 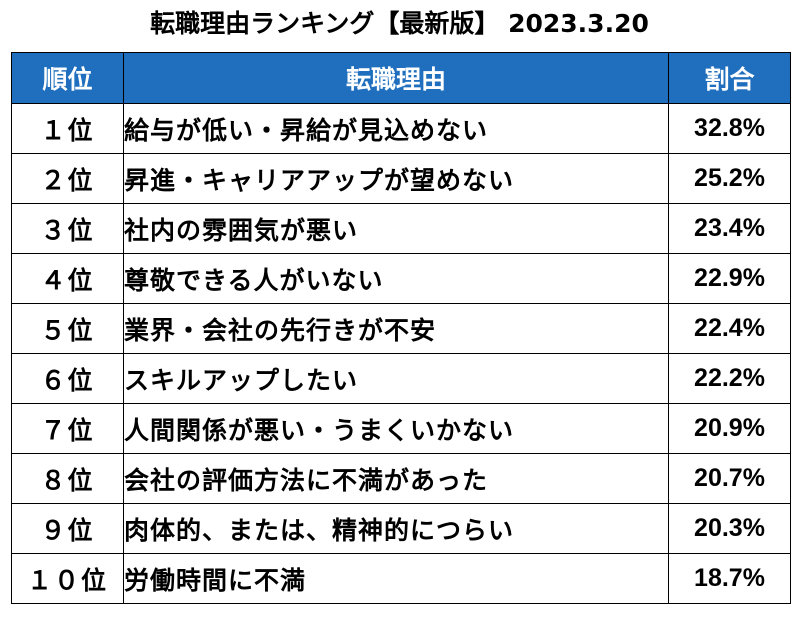 I want to click on percent-cell: 22.4%, so click(x=729, y=328).